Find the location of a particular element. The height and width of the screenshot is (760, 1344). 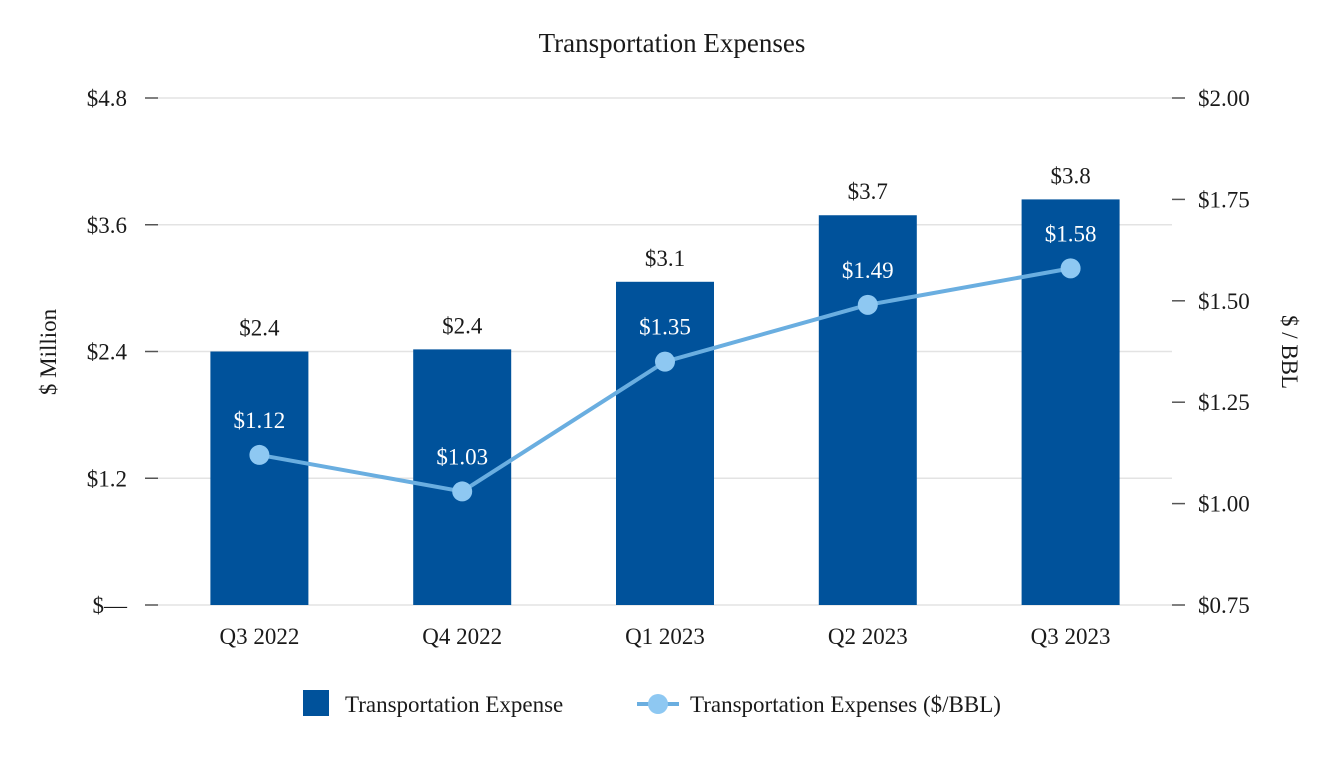

x-tick-label: Q1 2023 is located at coordinates (665, 636).